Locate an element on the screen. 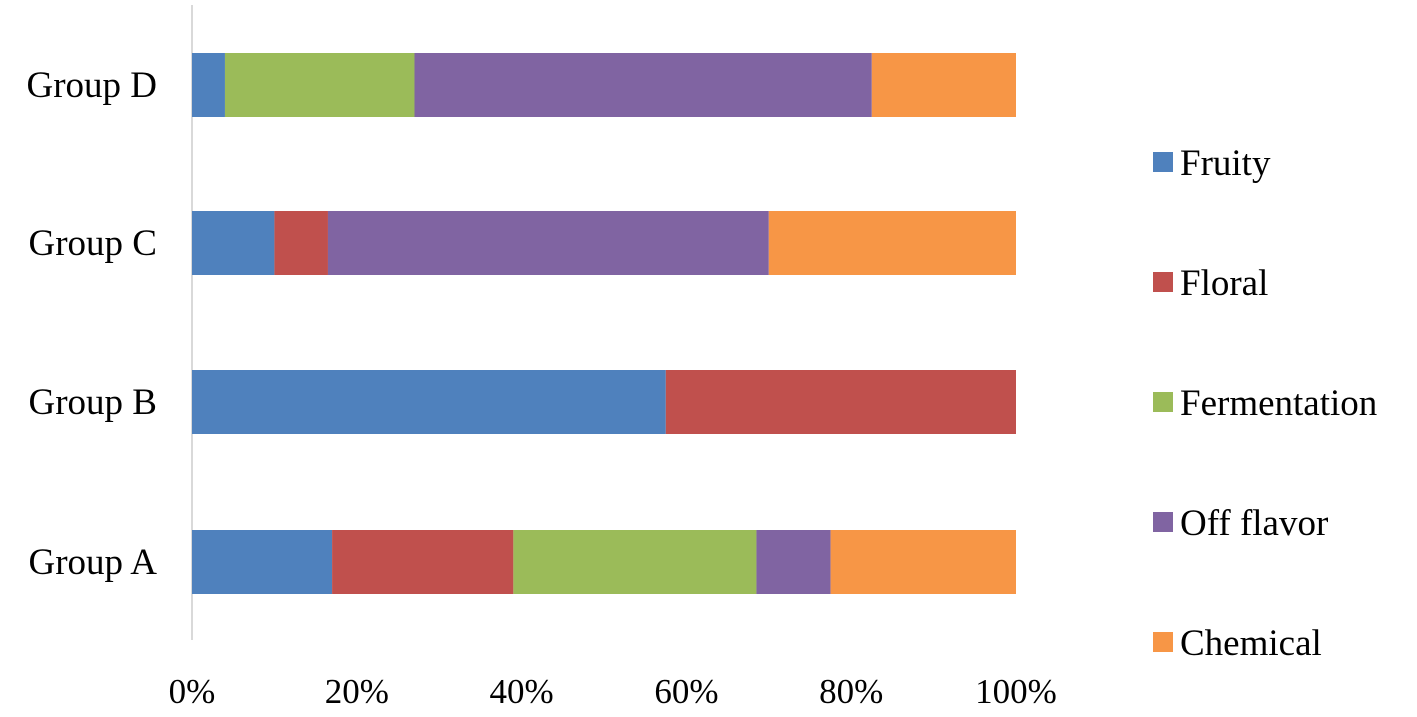 This screenshot has width=1417, height=717. legend-swatch-chemical is located at coordinates (1163, 642).